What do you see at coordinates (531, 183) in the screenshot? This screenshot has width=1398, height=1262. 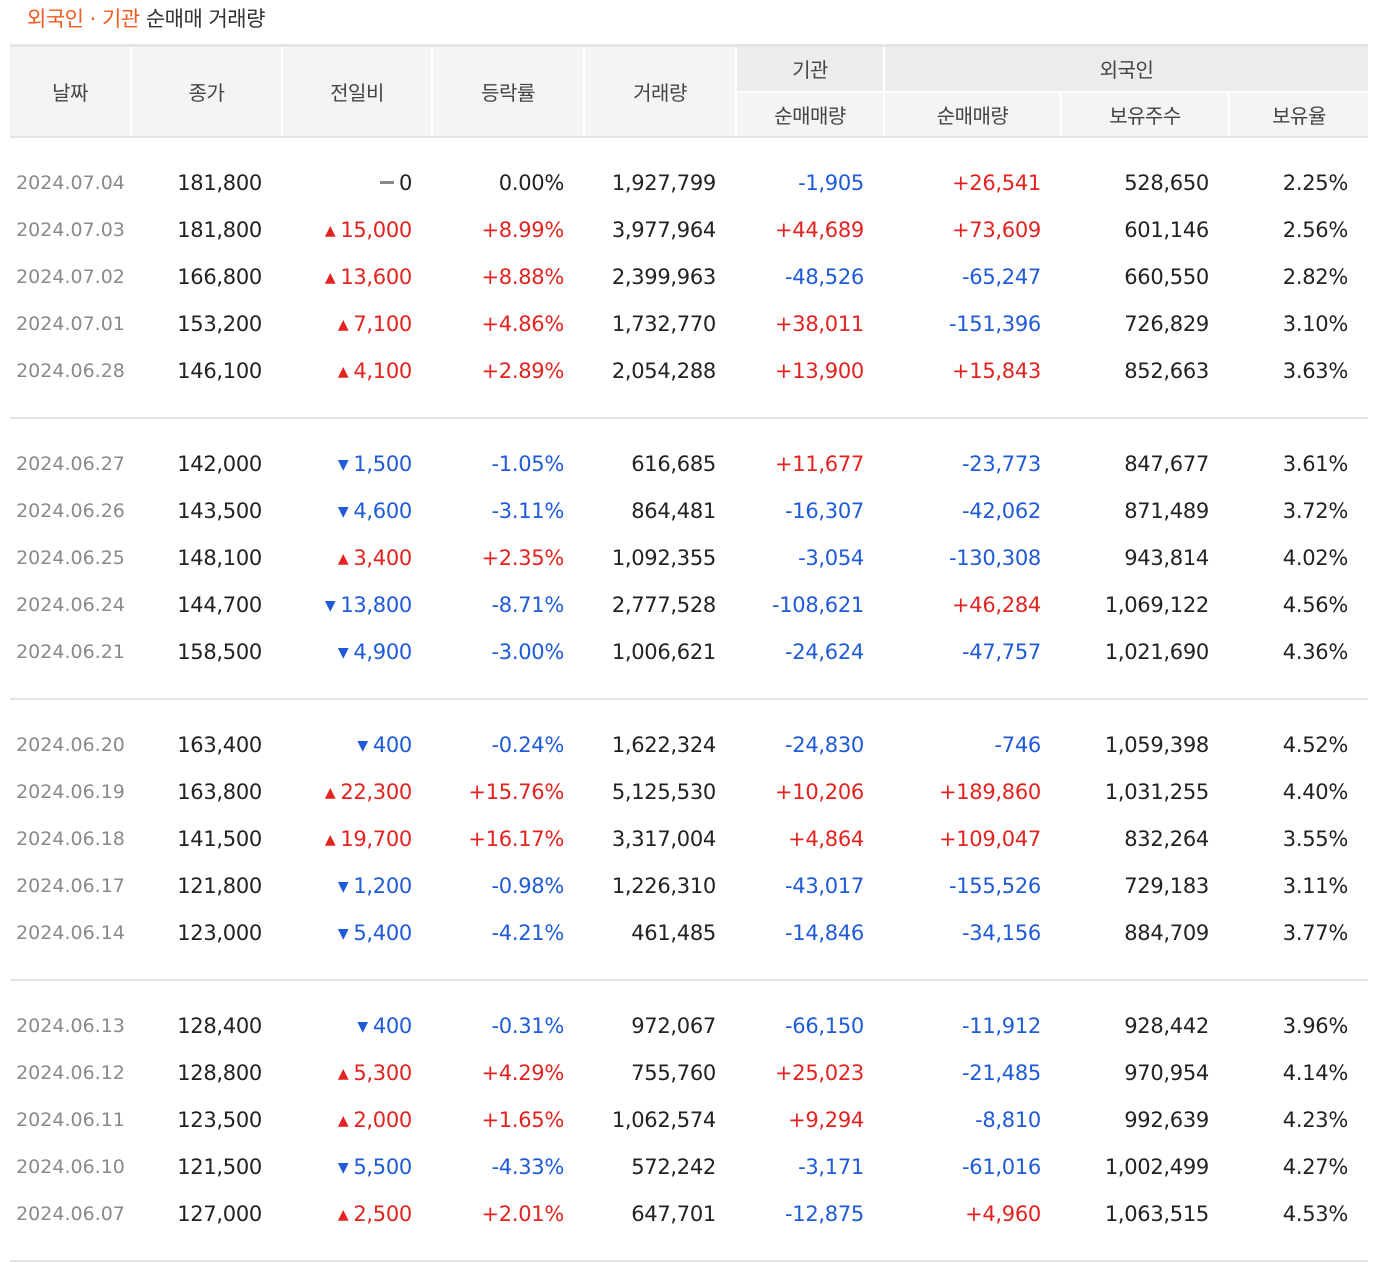 I see `cell-rate: 0.00%` at bounding box center [531, 183].